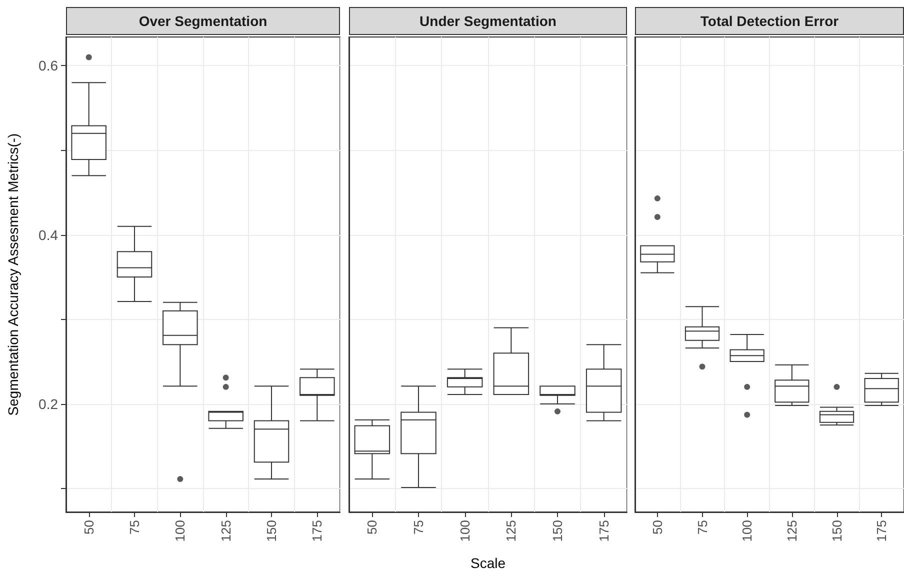 Image resolution: width=904 pixels, height=571 pixels. What do you see at coordinates (48, 66) in the screenshot?
I see `y-tick-label: 0.6` at bounding box center [48, 66].